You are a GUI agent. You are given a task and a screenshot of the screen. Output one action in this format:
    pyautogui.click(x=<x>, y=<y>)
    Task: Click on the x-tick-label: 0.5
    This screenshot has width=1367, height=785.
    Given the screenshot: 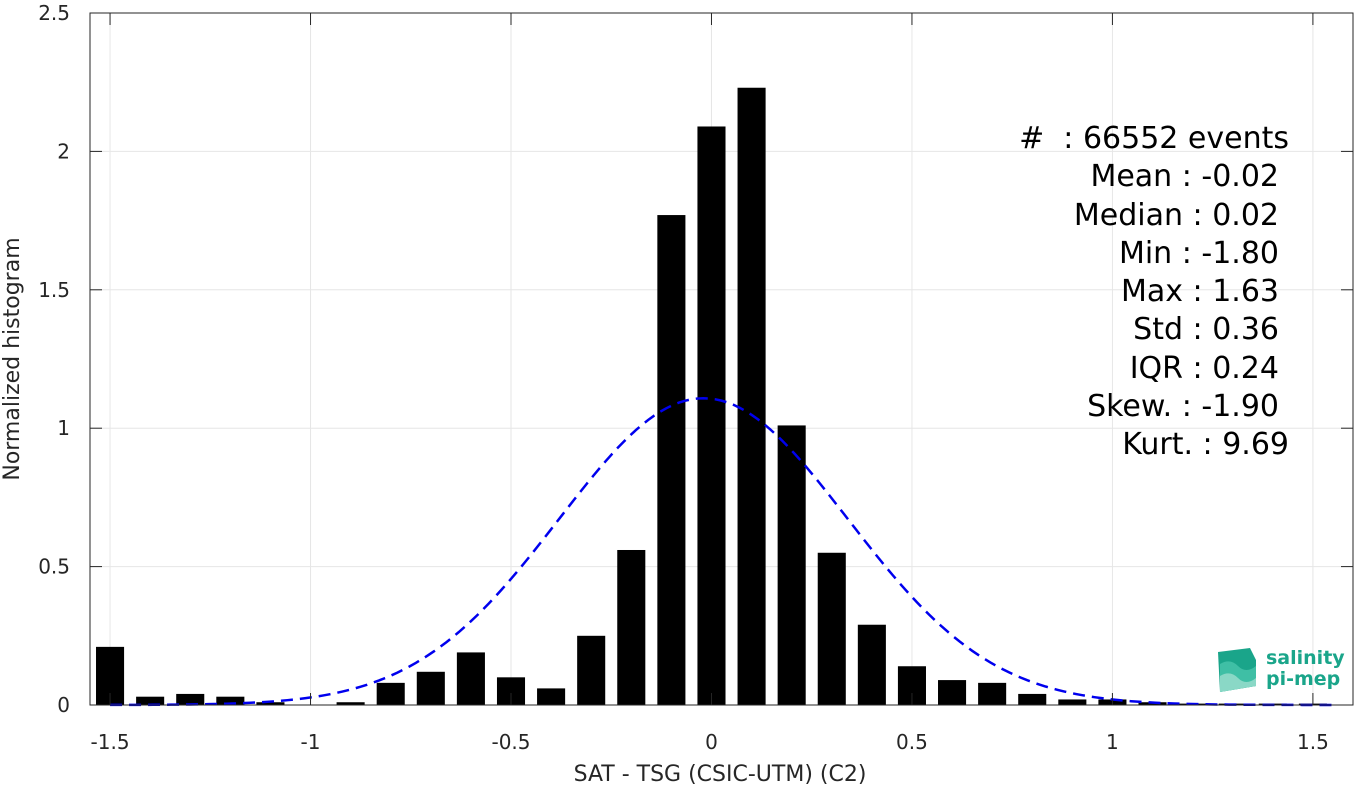 What is the action you would take?
    pyautogui.click(x=912, y=742)
    